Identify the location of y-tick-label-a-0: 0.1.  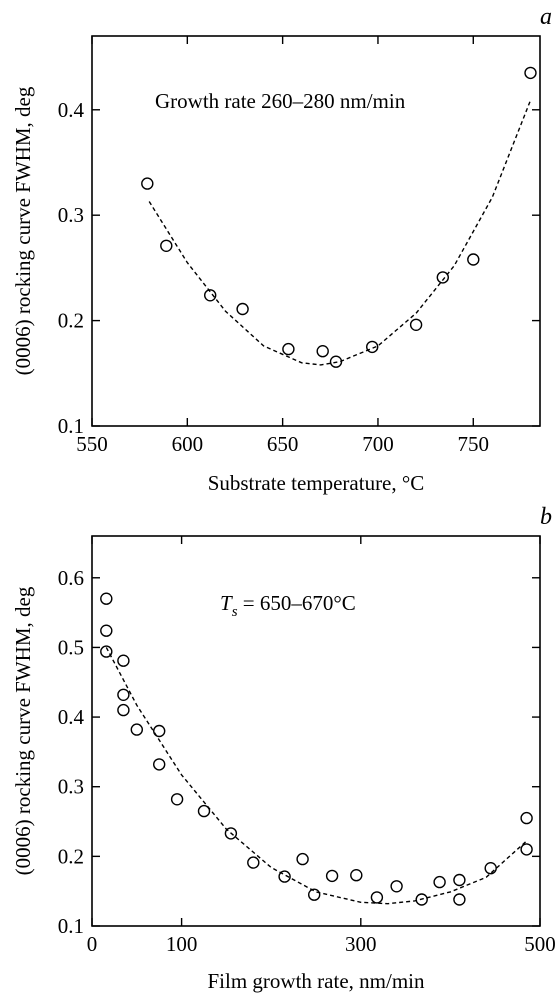
(71, 426).